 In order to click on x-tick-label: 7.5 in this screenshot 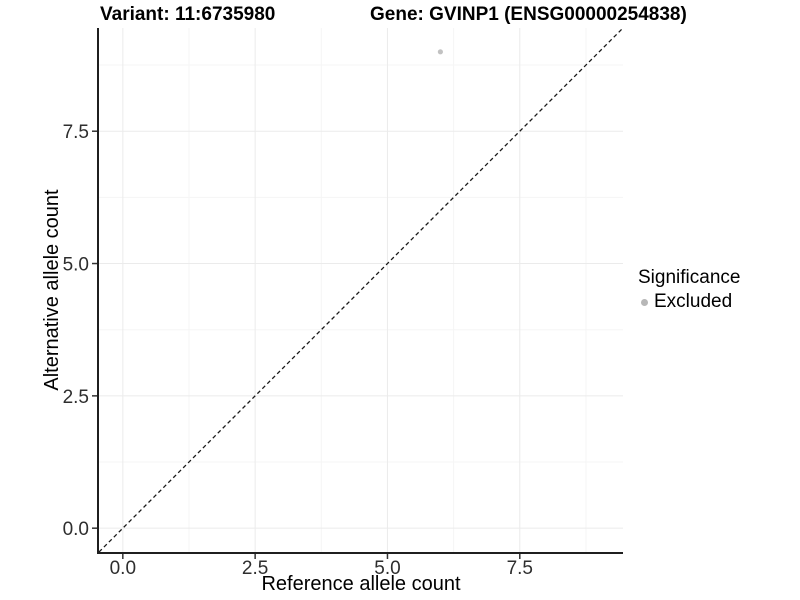, I will do `click(520, 568)`.